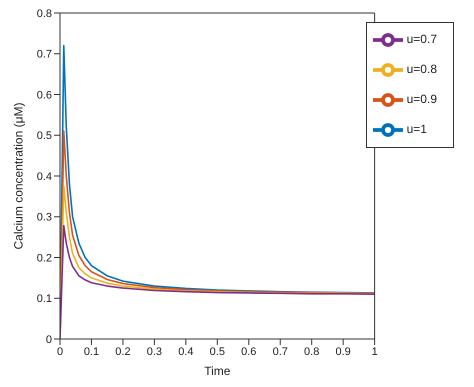 This screenshot has height=387, width=474. Describe the element at coordinates (416, 129) in the screenshot. I see `legend-label: u=1` at that location.